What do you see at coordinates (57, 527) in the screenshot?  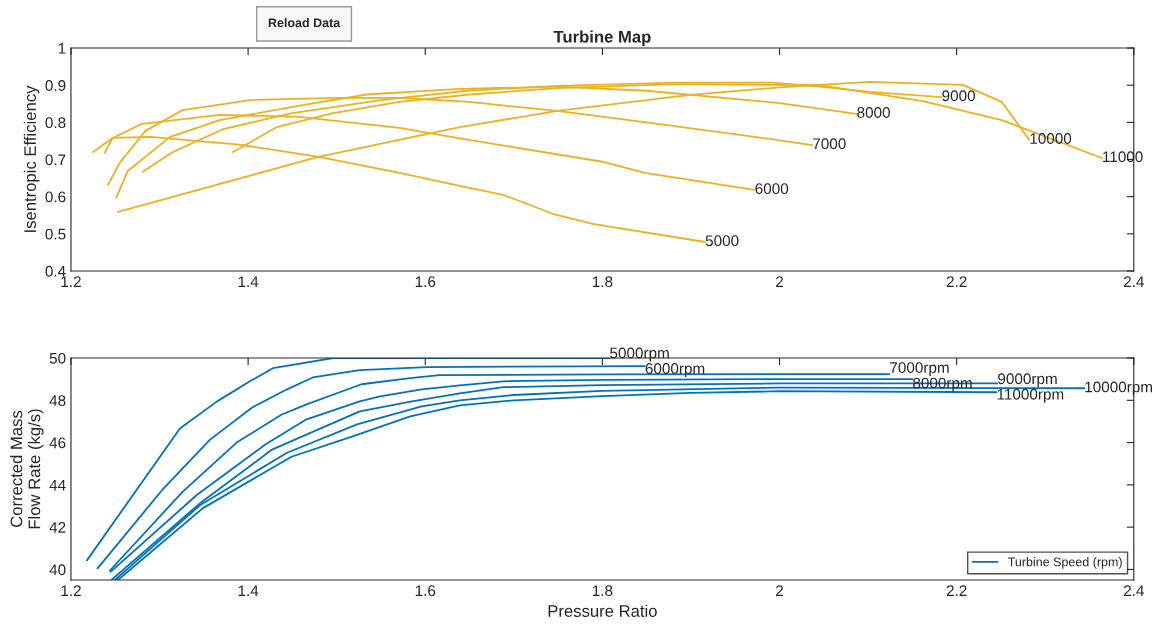 I see `y-tick-label: 42` at bounding box center [57, 527].